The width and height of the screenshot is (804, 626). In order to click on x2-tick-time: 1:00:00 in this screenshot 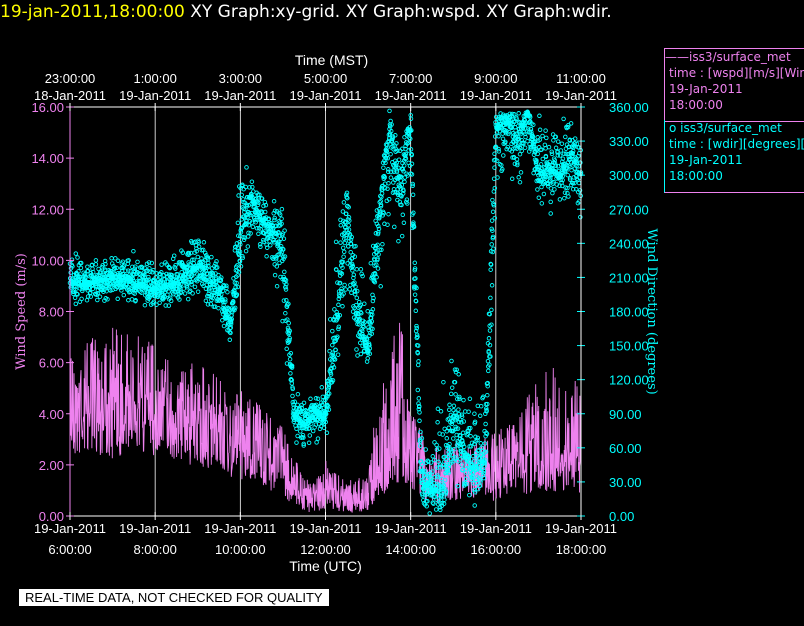, I will do `click(154, 78)`.